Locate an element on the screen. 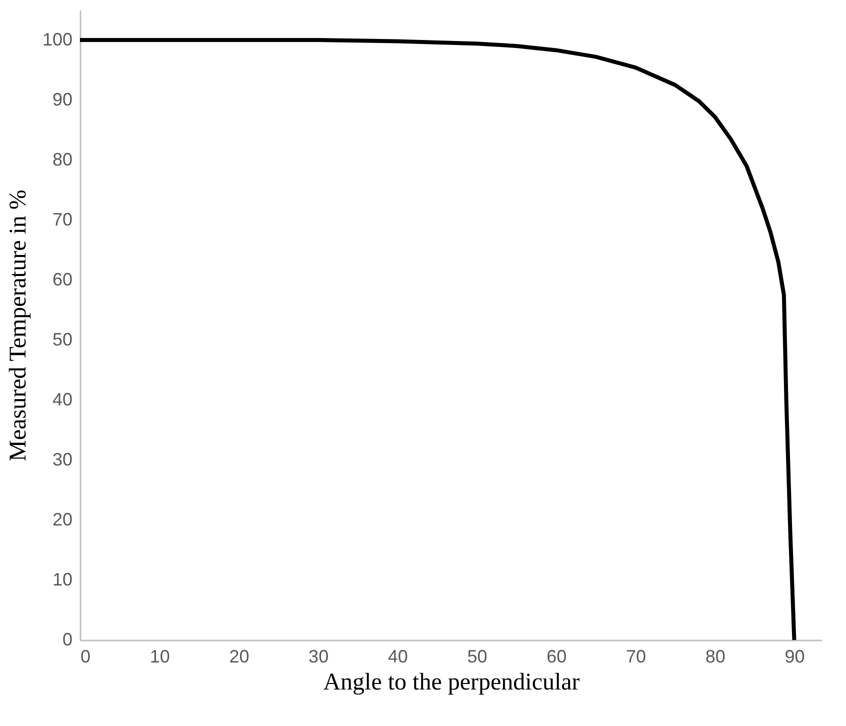 This screenshot has width=846, height=726. x-tick-label: 50 is located at coordinates (477, 656).